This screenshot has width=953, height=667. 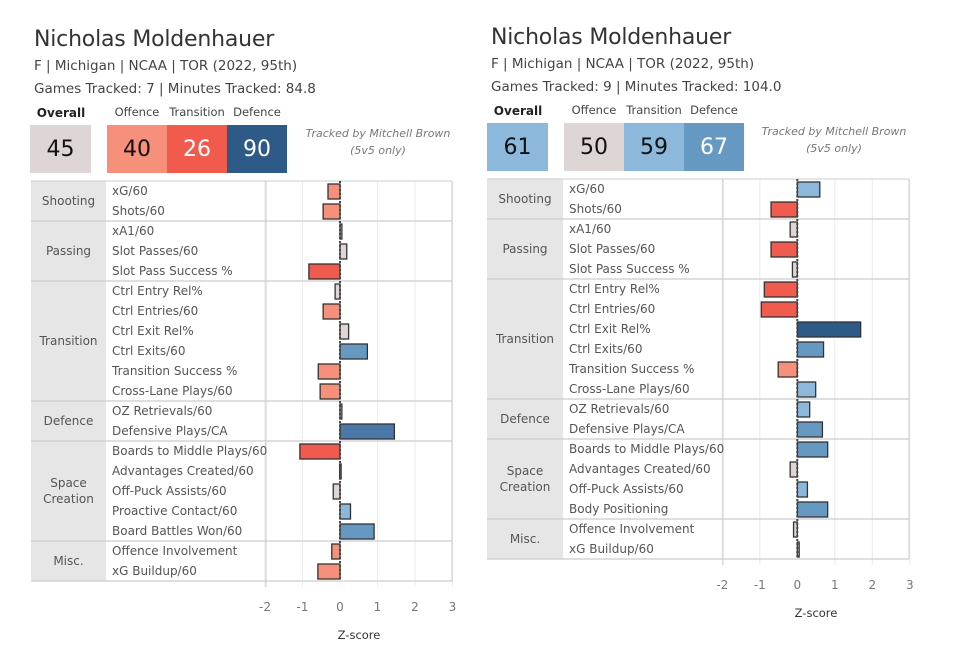 What do you see at coordinates (594, 110) in the screenshot?
I see `offence-label: Offence` at bounding box center [594, 110].